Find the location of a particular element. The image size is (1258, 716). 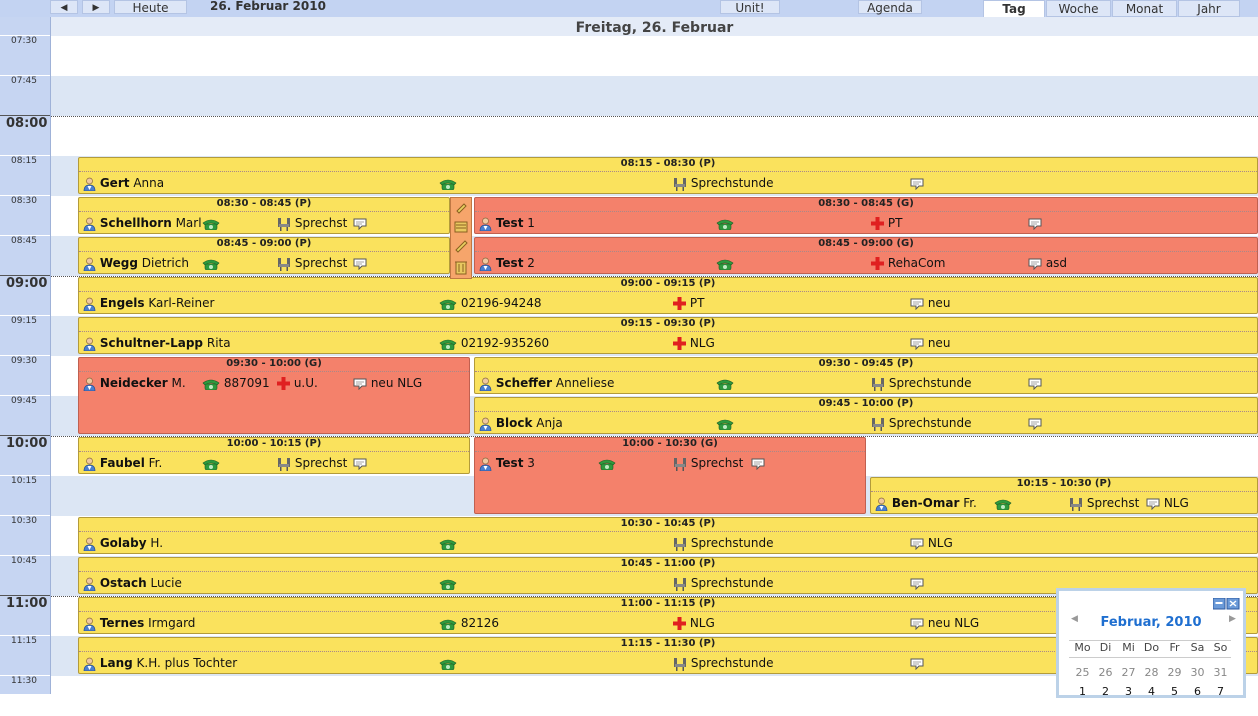

calendar-day: 1 is located at coordinates (1082, 691).